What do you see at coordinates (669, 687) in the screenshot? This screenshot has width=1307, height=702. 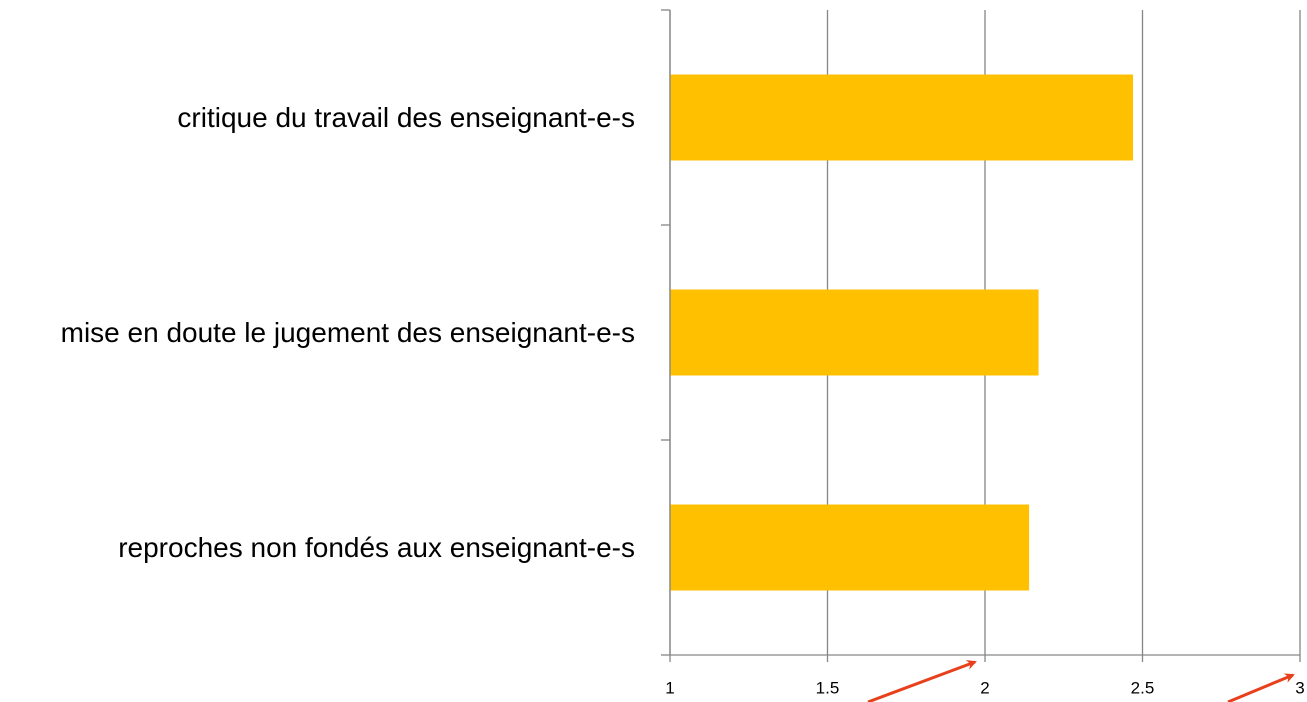 I see `x-tick-label: 1` at bounding box center [669, 687].